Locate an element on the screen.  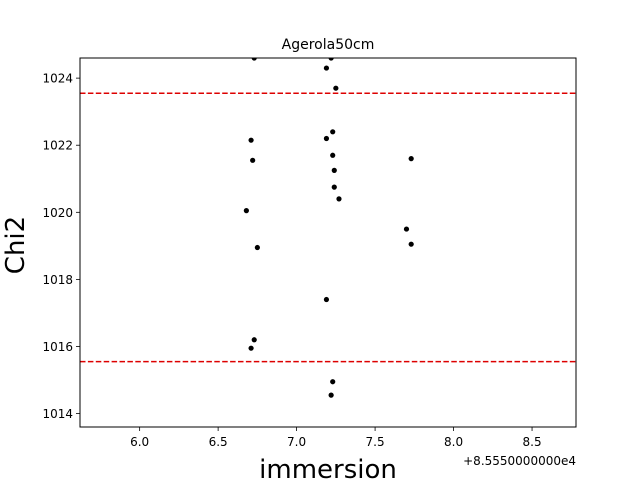
x-axis-offset-label: +8.5550000000e4 is located at coordinates (519, 461).